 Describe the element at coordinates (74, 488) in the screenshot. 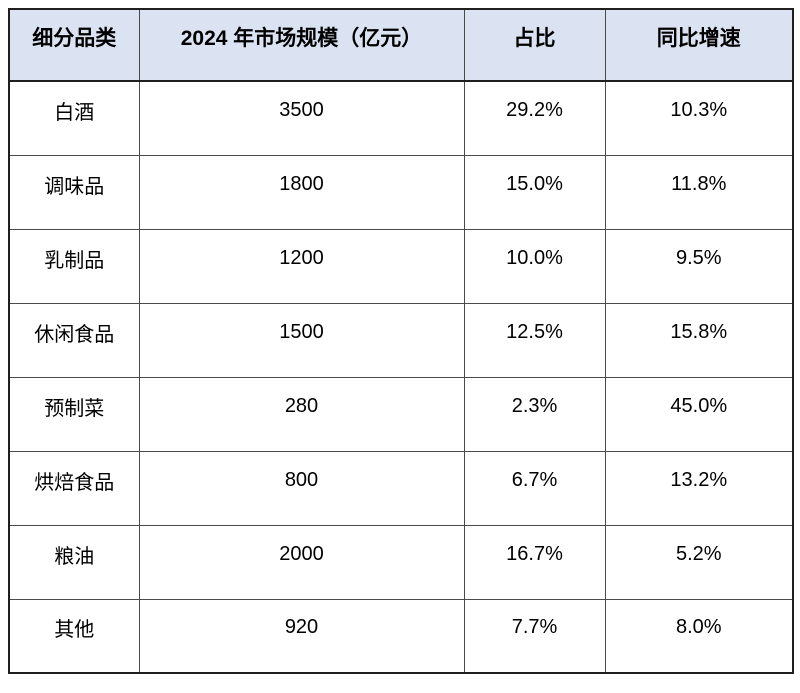

I see `cell-category: 烘焙食品` at that location.